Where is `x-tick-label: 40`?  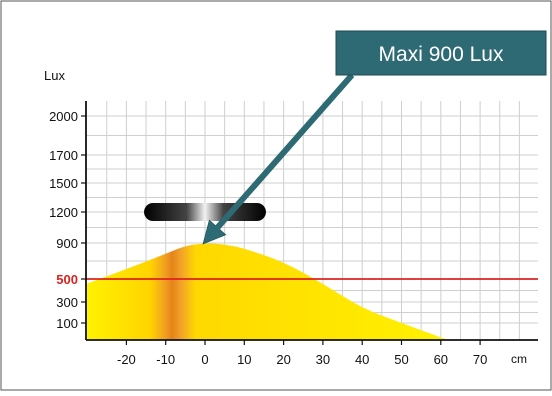 x-tick-label: 40 is located at coordinates (362, 359).